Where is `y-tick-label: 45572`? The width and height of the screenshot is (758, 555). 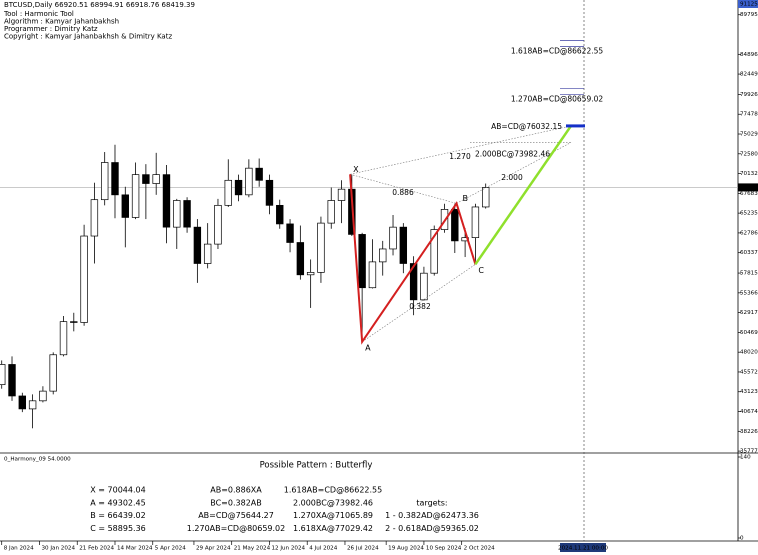 y-tick-label: 45572 is located at coordinates (749, 372).